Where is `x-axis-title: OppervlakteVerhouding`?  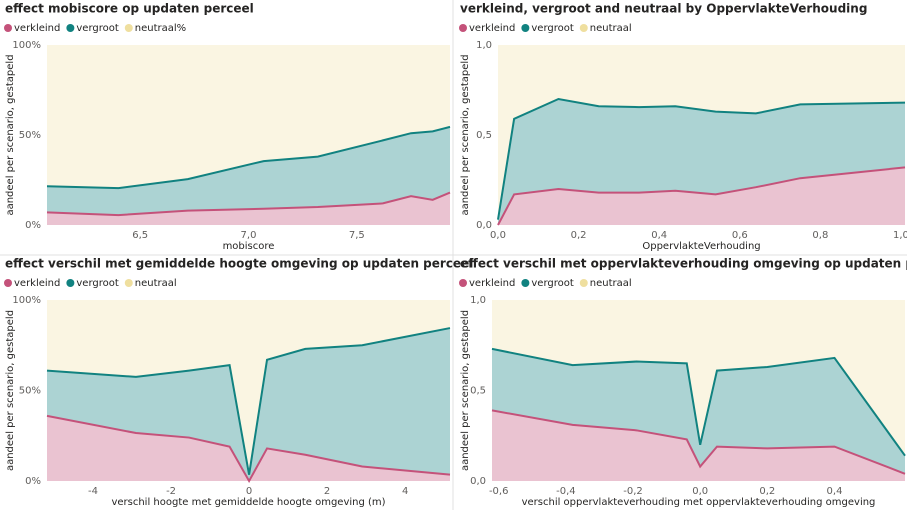 x-axis-title: OppervlakteVerhouding is located at coordinates (701, 246).